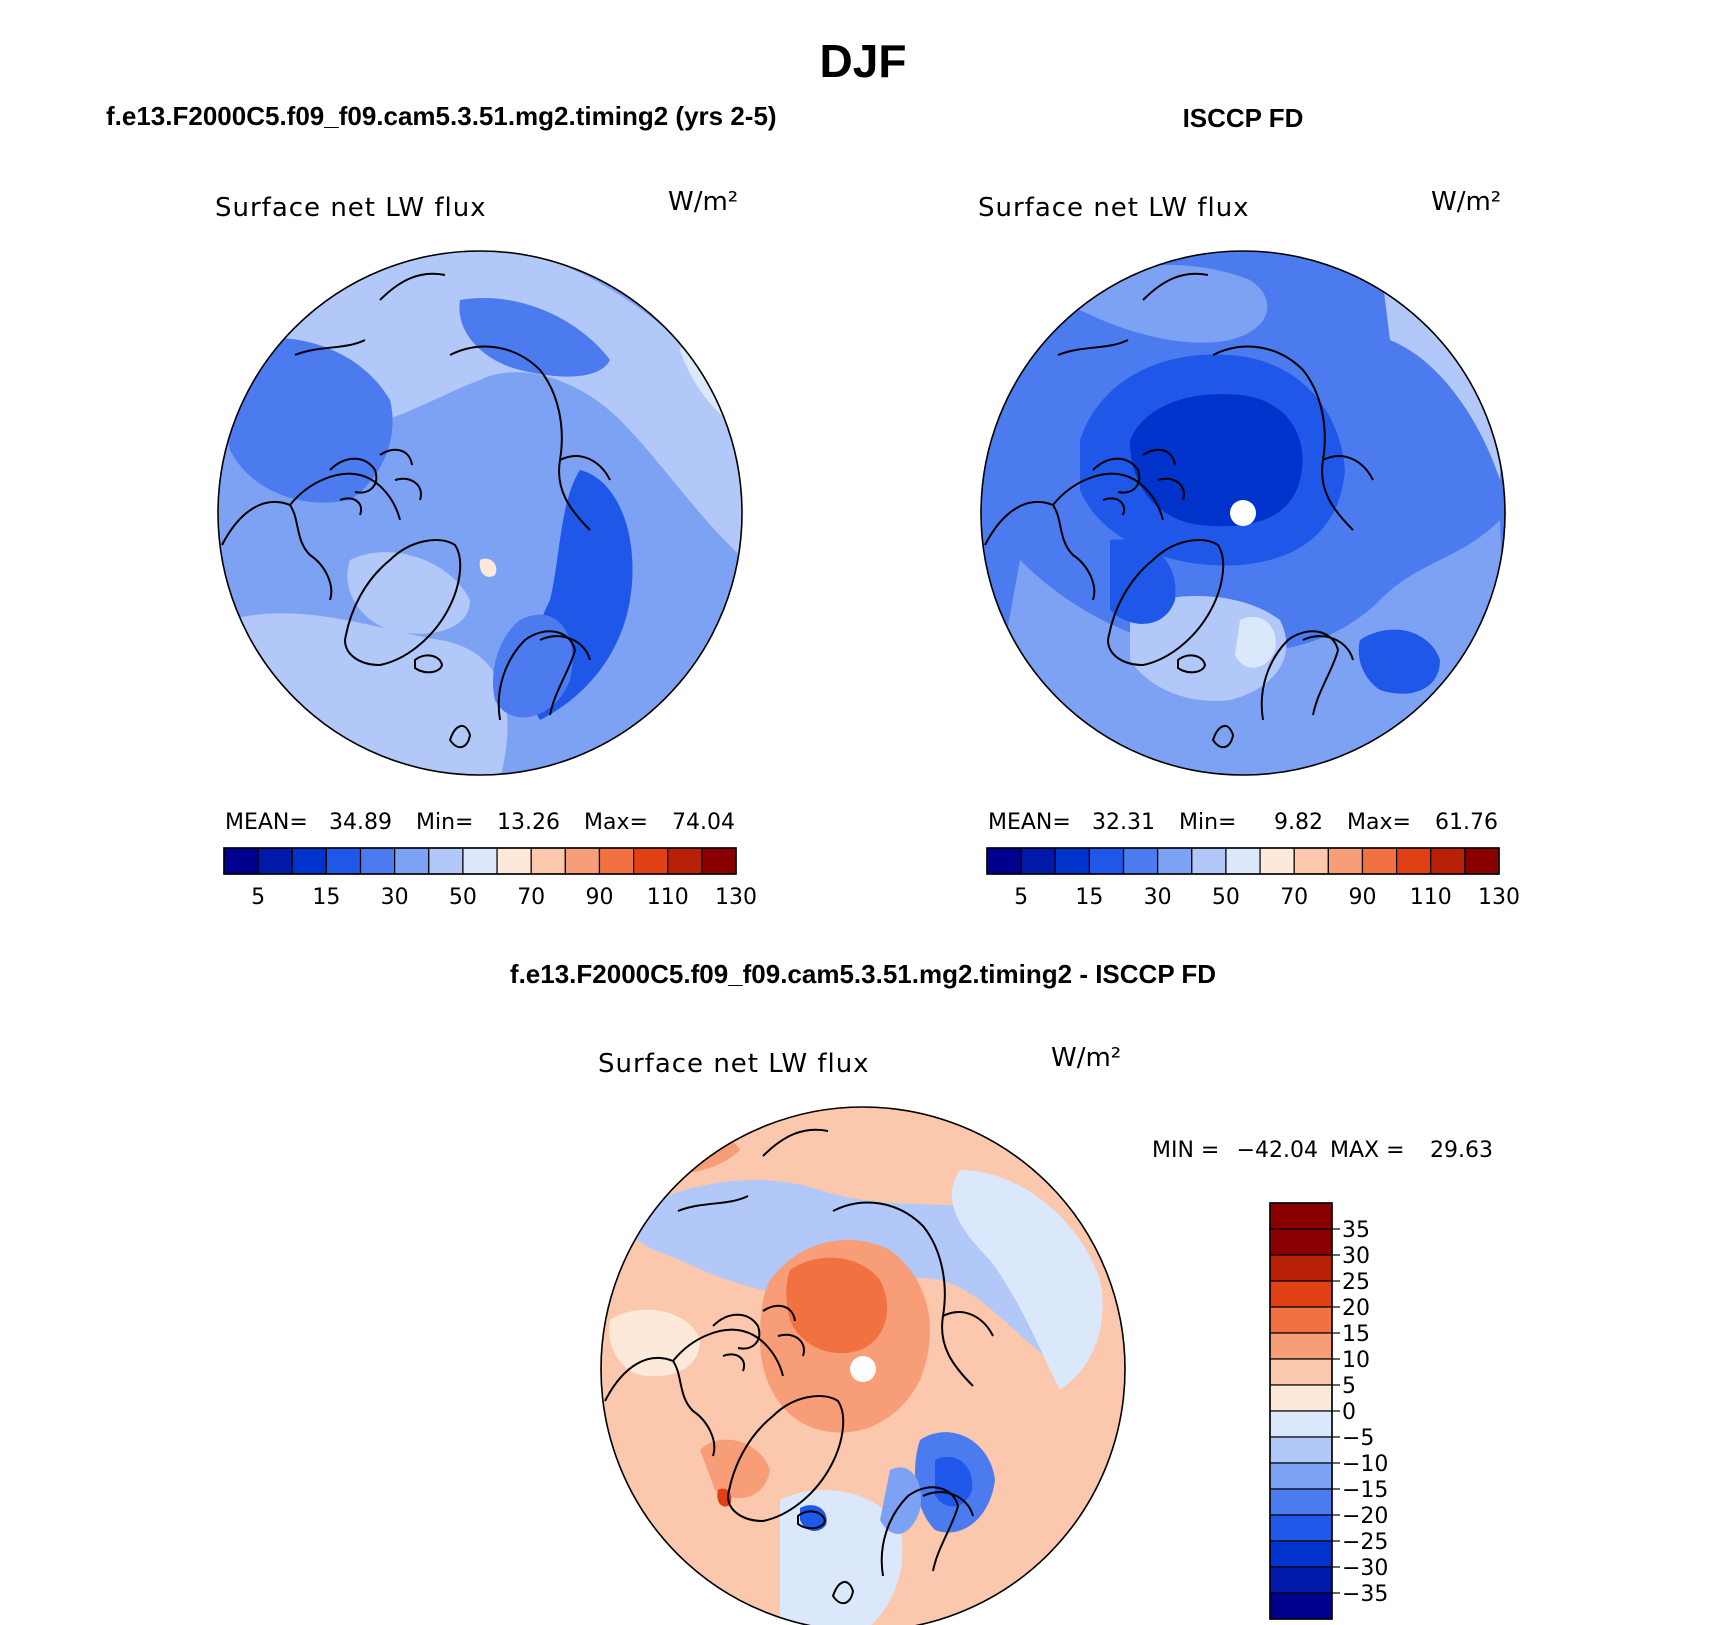 The width and height of the screenshot is (1710, 1625). What do you see at coordinates (736, 897) in the screenshot?
I see `panel-model-colorbar-label: 130` at bounding box center [736, 897].